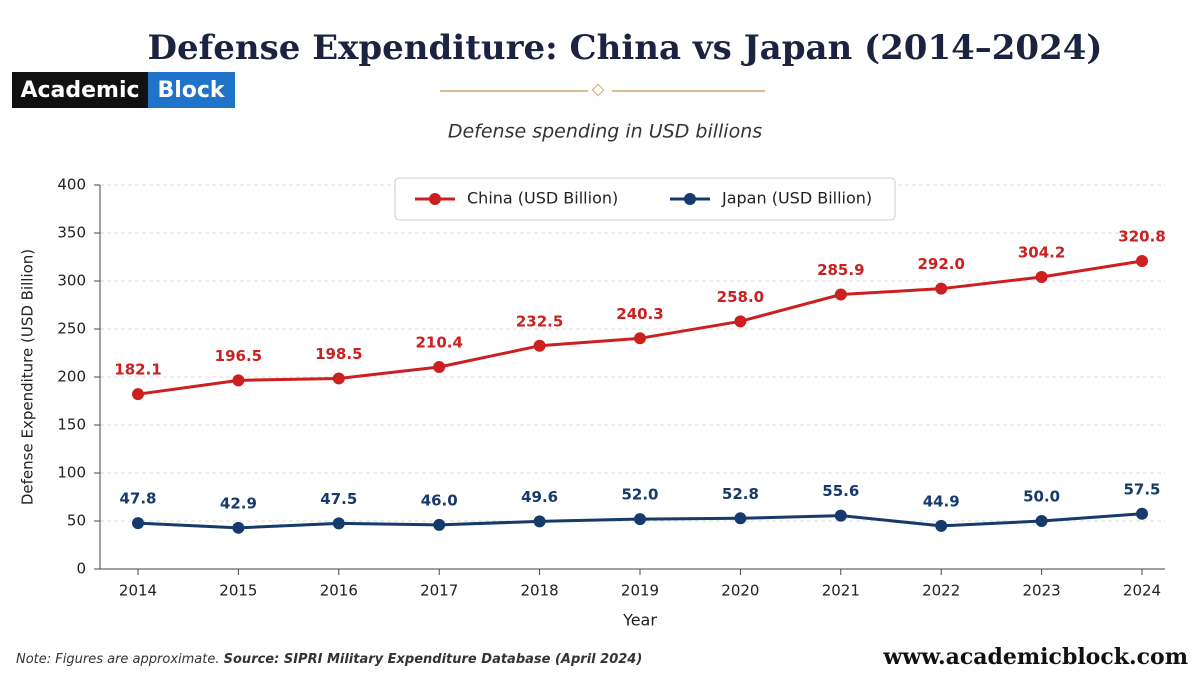 The height and width of the screenshot is (675, 1200). I want to click on x-tick-label: 2024, so click(1142, 591).